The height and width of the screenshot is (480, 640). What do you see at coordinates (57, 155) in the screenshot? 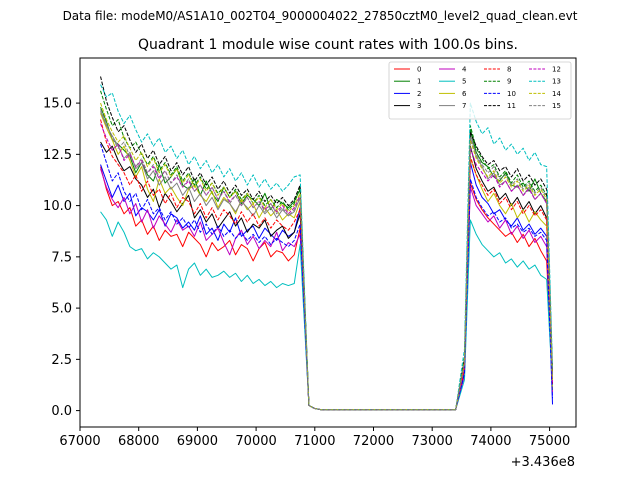
I see `y-tick-label: 12.5` at bounding box center [57, 155].